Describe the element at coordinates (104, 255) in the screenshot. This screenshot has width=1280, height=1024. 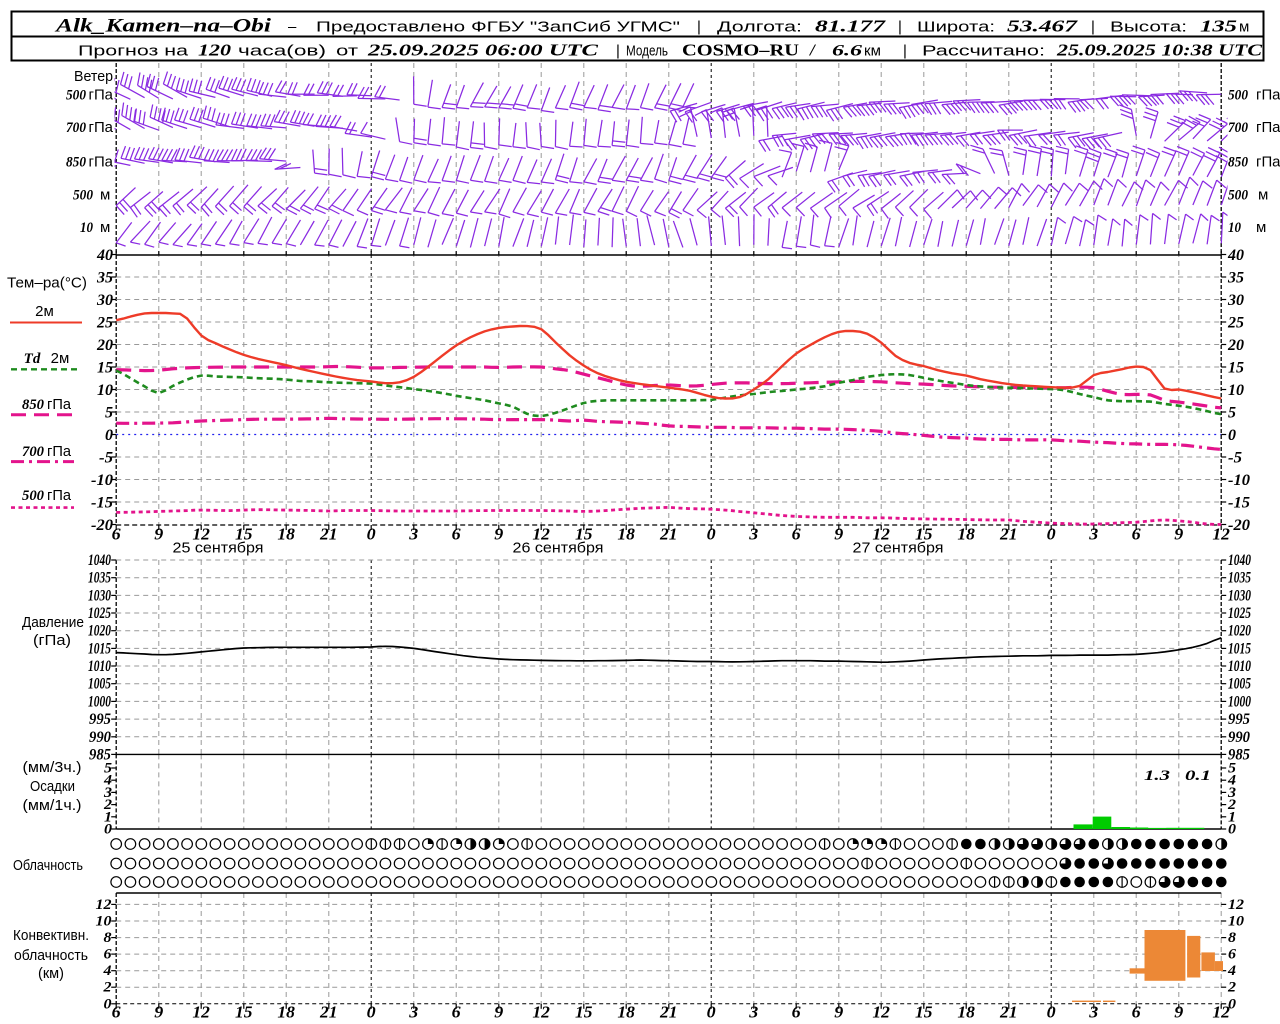
I see `svg-text: 40` at that location.